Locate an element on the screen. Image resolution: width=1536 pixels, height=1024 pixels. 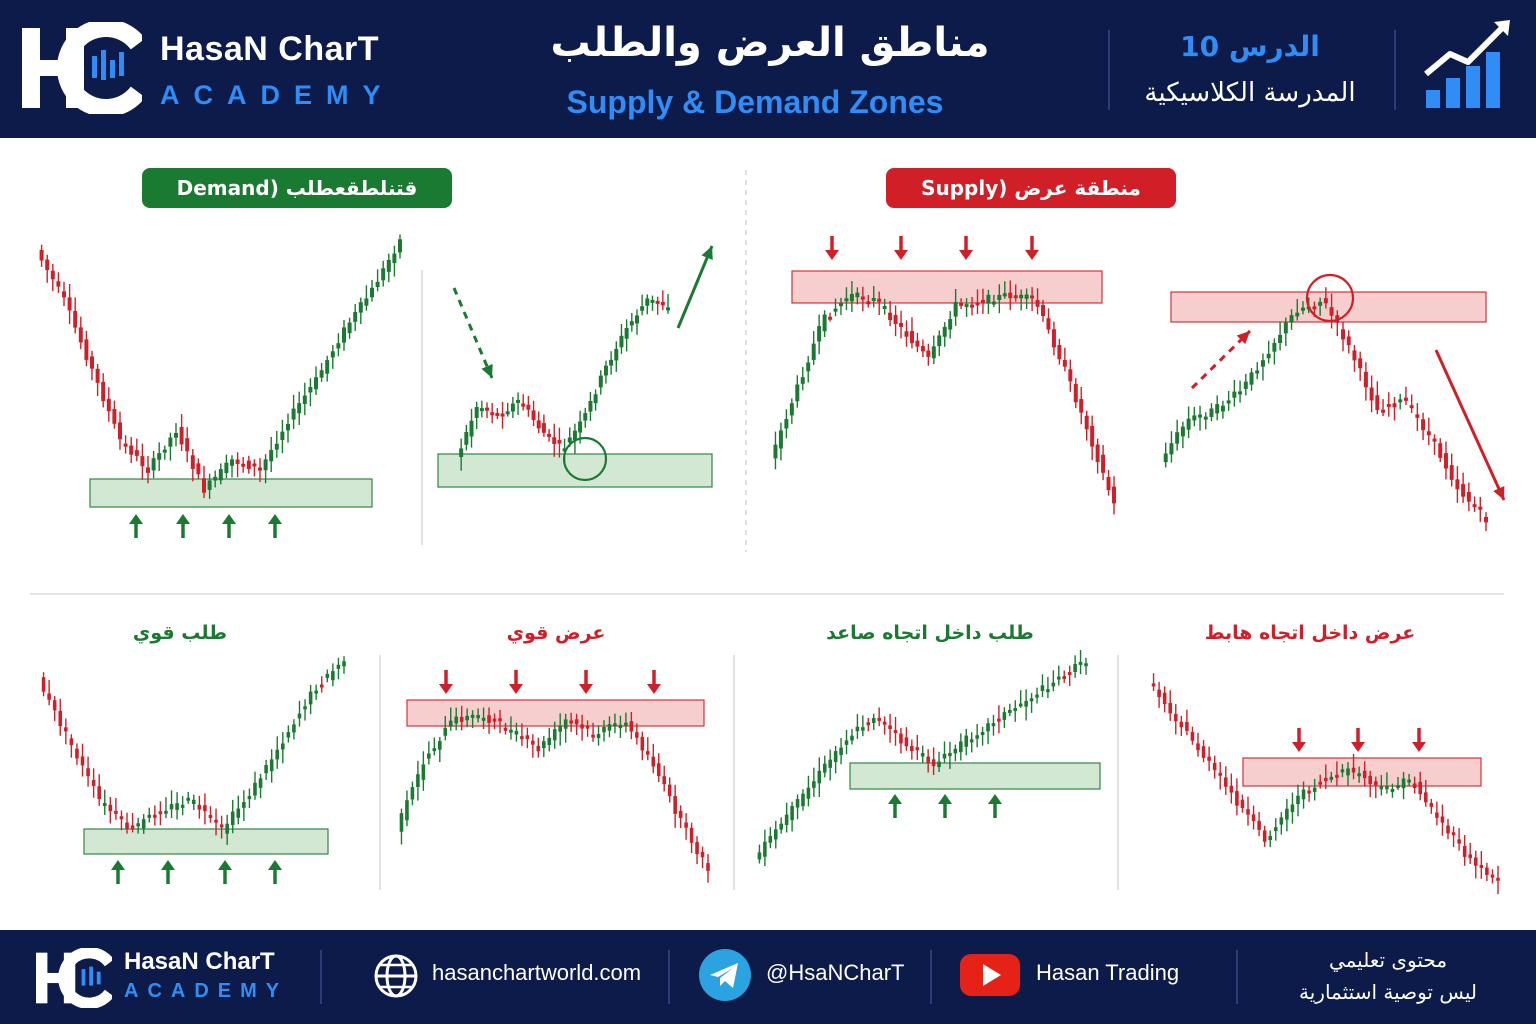
youtube-link: Hasan Trading is located at coordinates (1108, 972).